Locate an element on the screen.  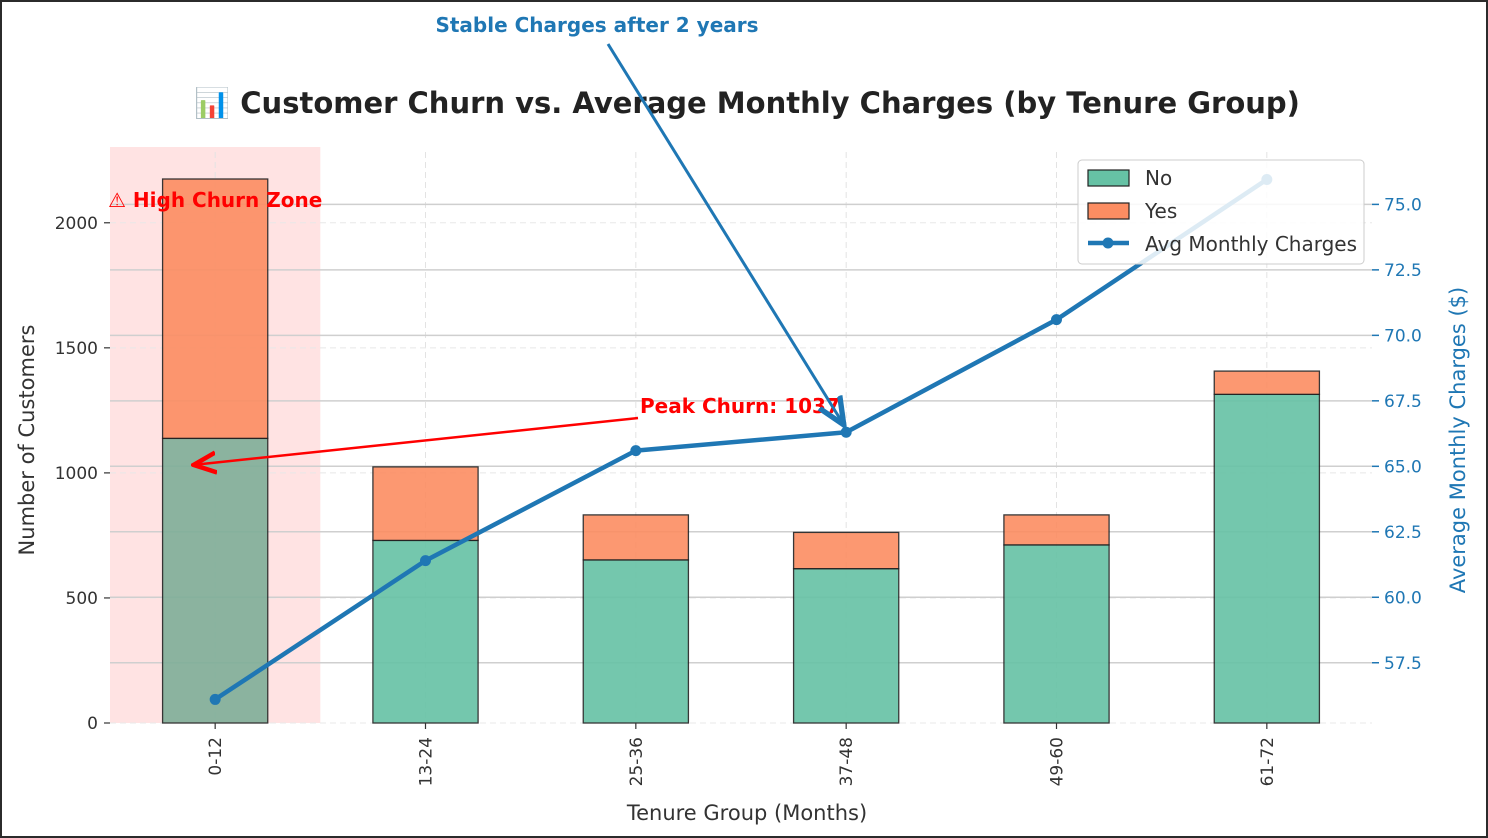
peak-churn-arrow is located at coordinates (417, 440).